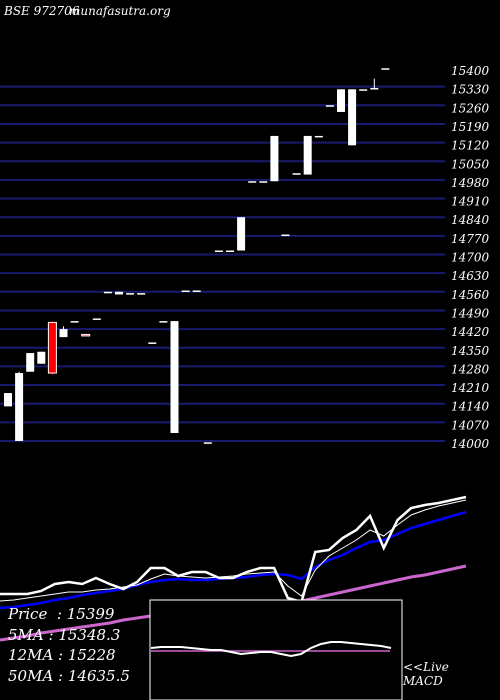  I want to click on ma12-value: 15228, so click(91, 655).